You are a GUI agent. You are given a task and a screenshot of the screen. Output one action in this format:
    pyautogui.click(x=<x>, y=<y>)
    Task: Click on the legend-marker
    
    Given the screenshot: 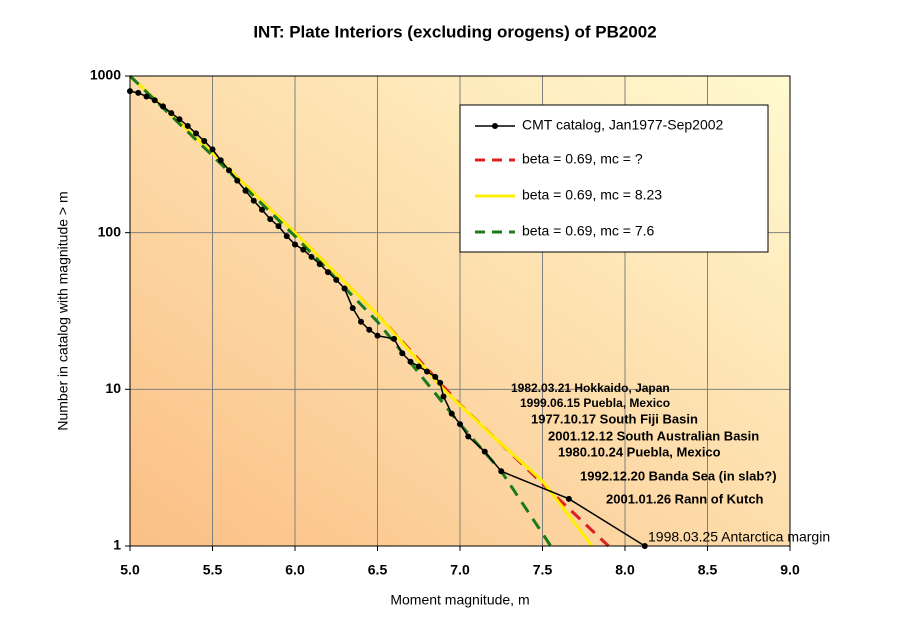 What is the action you would take?
    pyautogui.click(x=495, y=126)
    